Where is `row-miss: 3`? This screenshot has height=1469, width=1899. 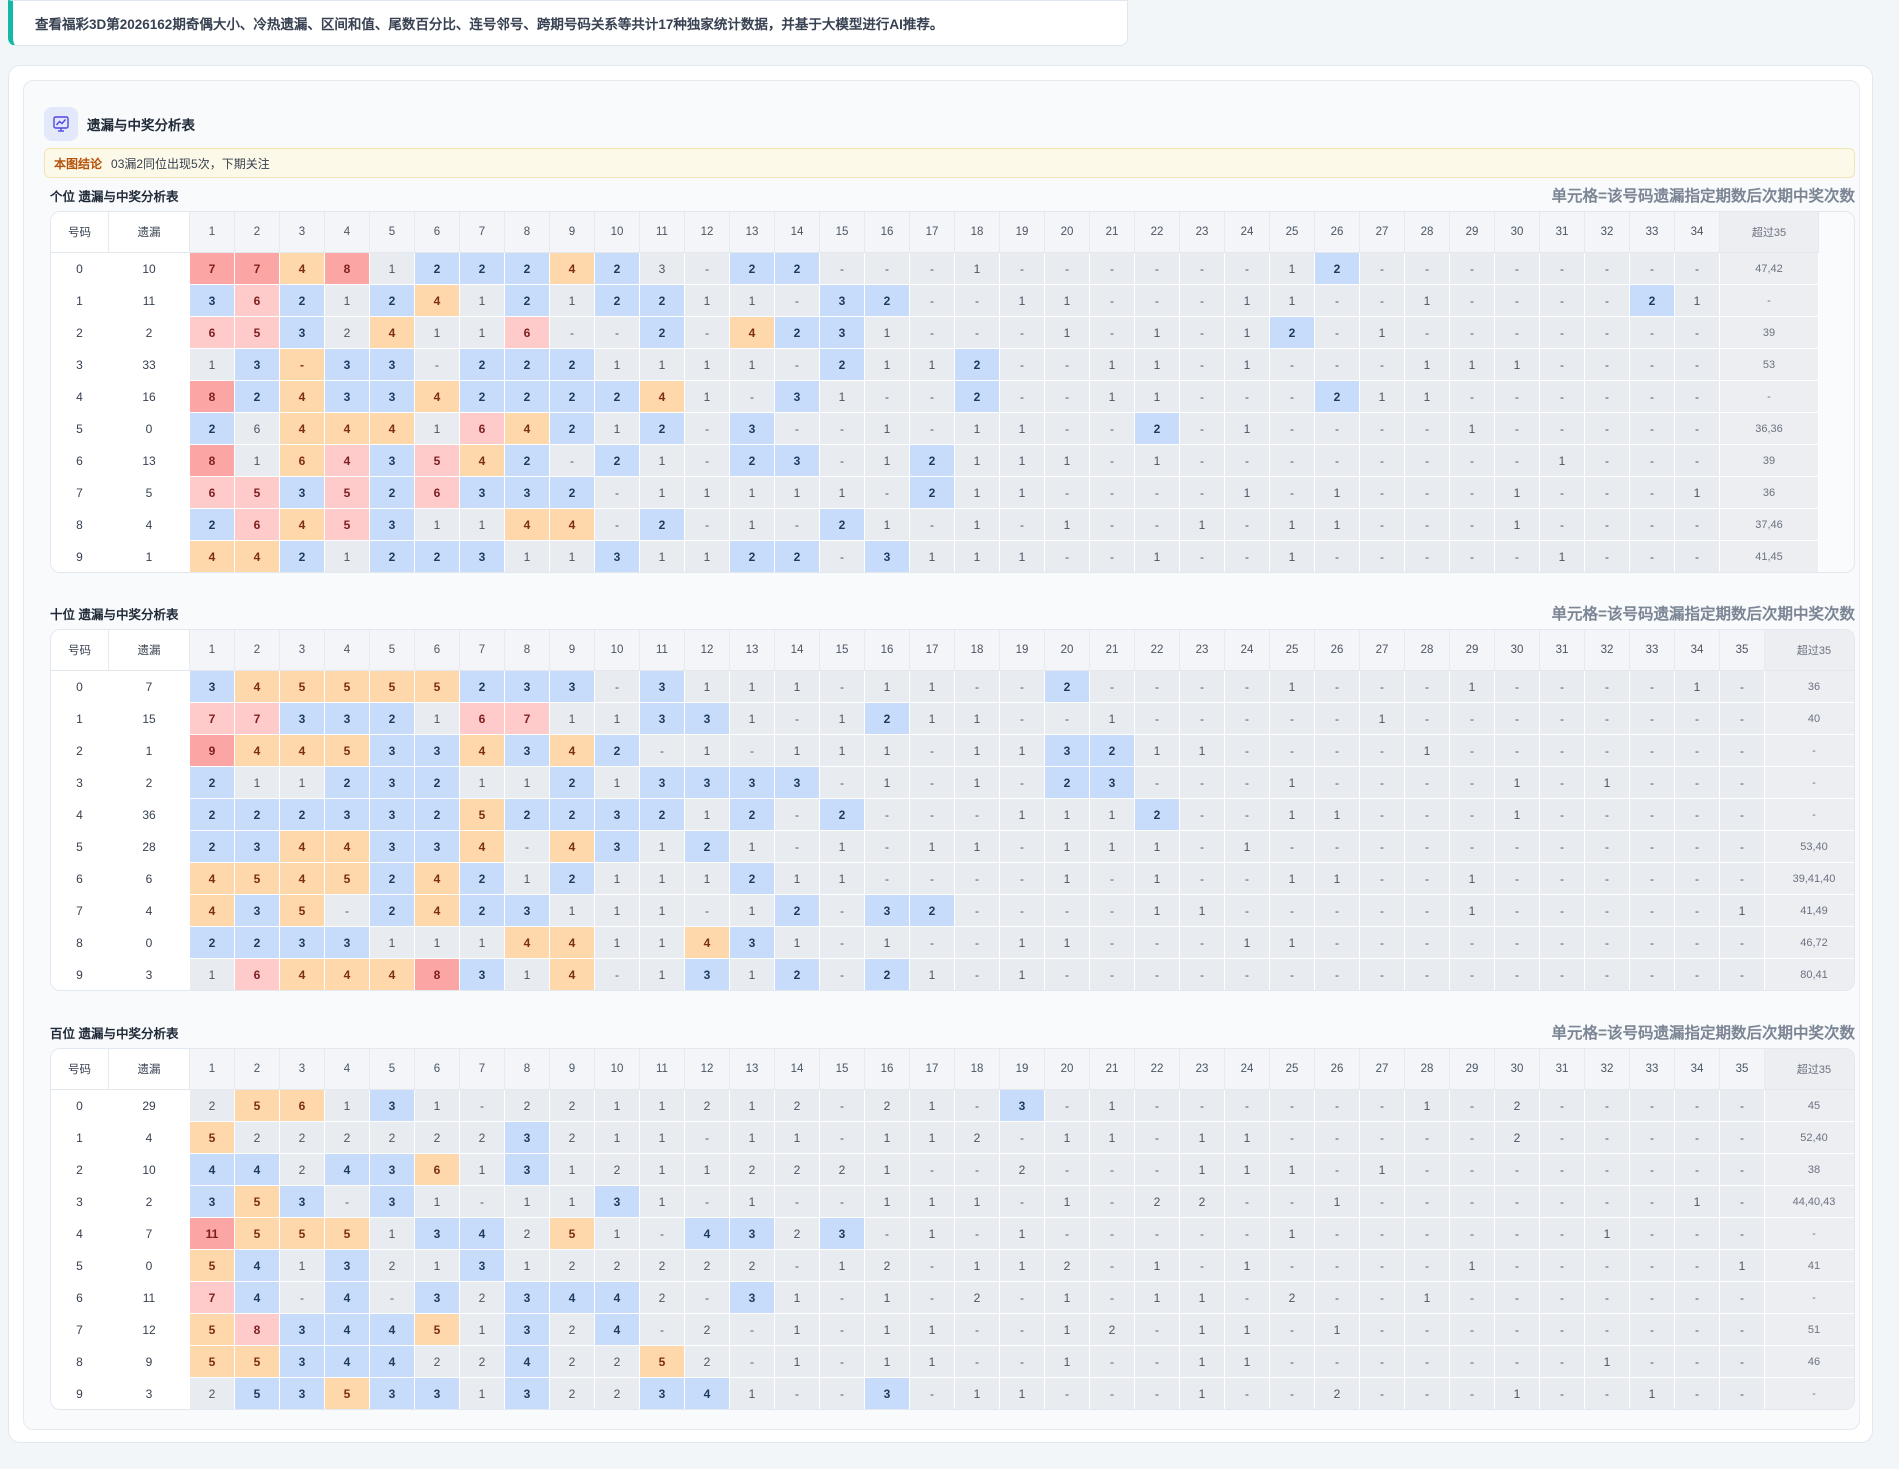
row-miss: 3 is located at coordinates (149, 1393).